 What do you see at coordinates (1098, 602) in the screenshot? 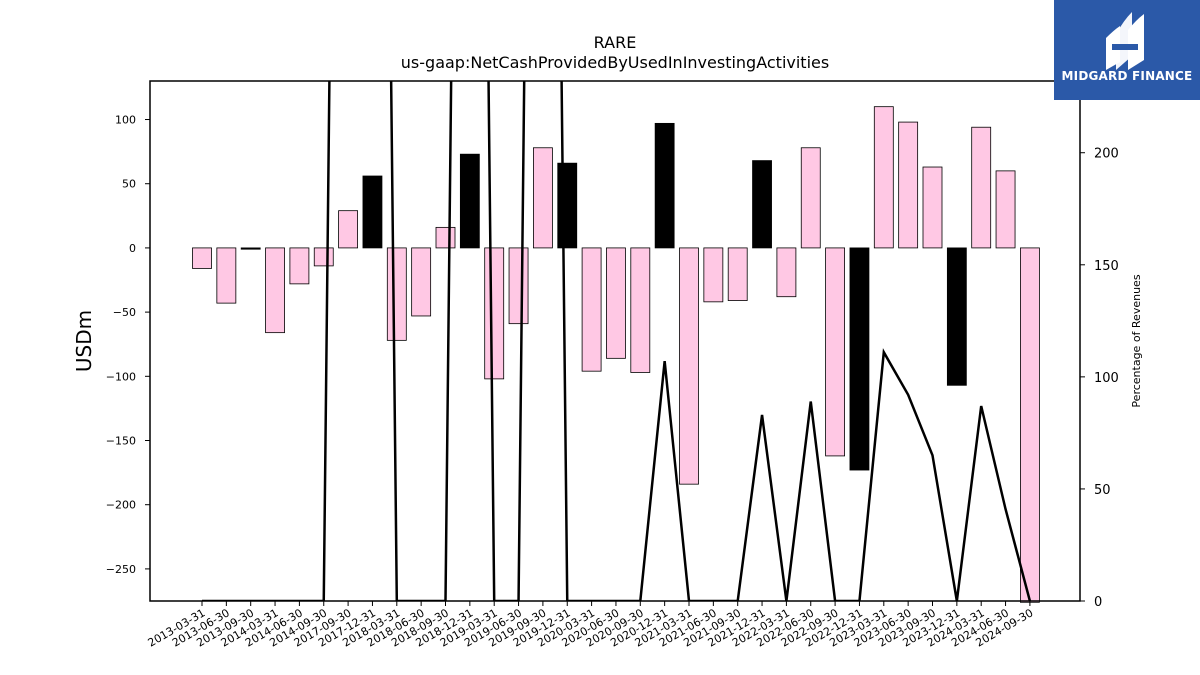
I see `y2-tick-label: 0` at bounding box center [1098, 602].